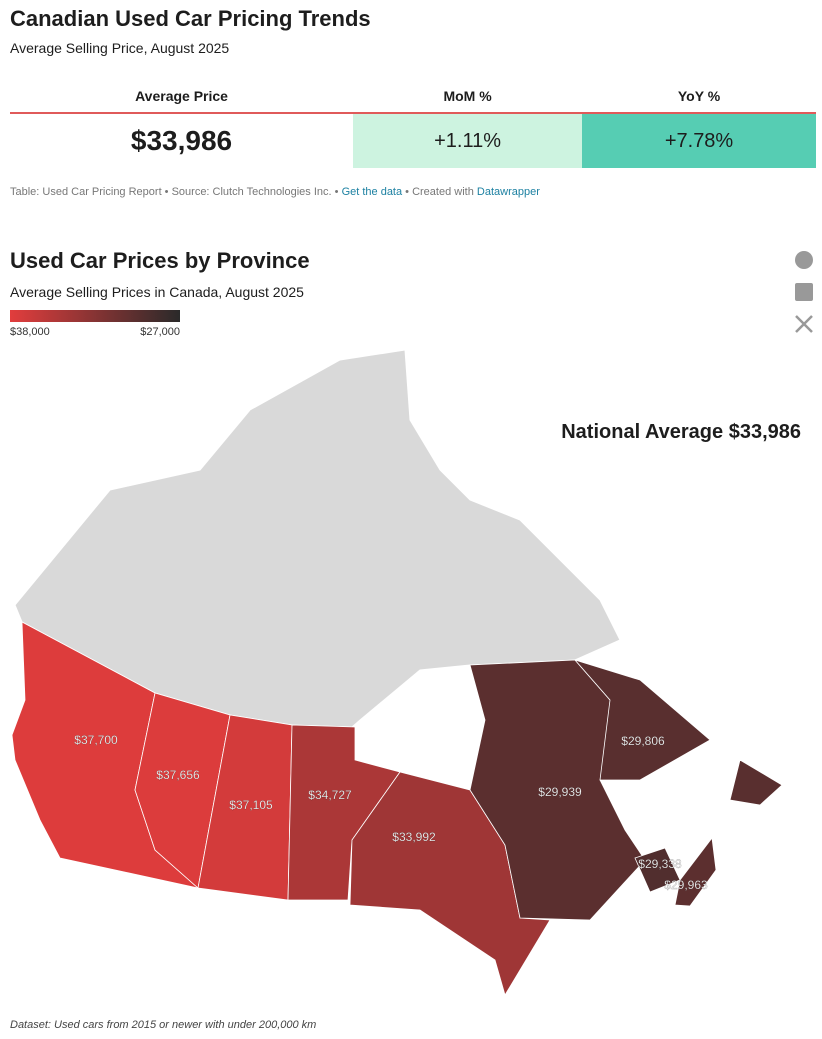 This screenshot has height=1039, width=822. Describe the element at coordinates (190, 18) in the screenshot. I see `table-title: Canadian Used Car Pricing Trends` at that location.